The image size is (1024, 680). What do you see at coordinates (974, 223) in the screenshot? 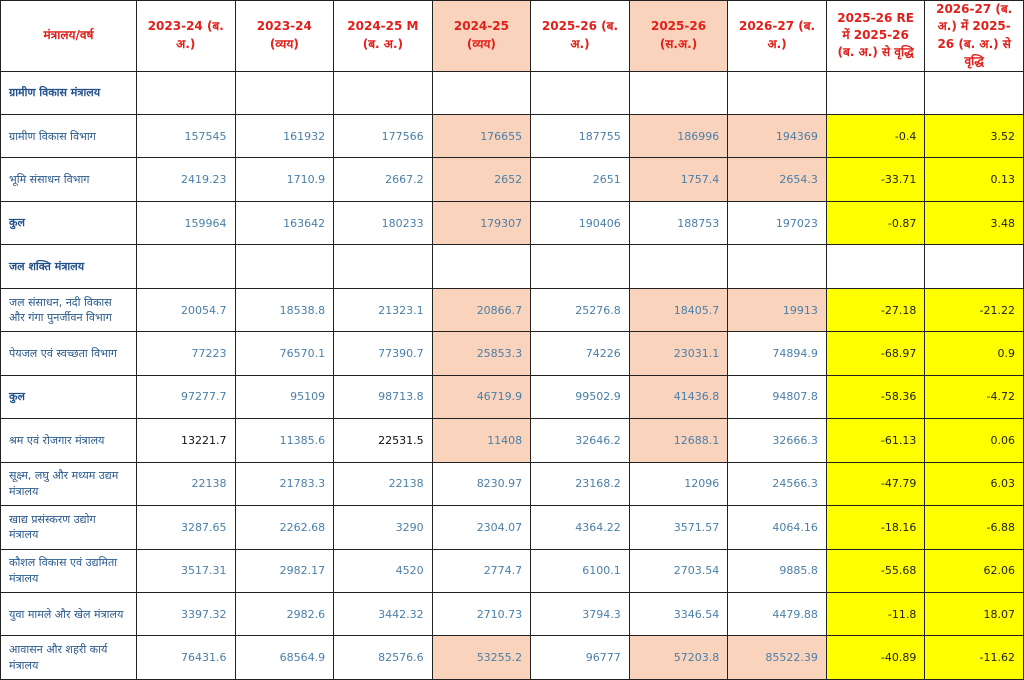
I see `value-cell: 3.48` at bounding box center [974, 223].